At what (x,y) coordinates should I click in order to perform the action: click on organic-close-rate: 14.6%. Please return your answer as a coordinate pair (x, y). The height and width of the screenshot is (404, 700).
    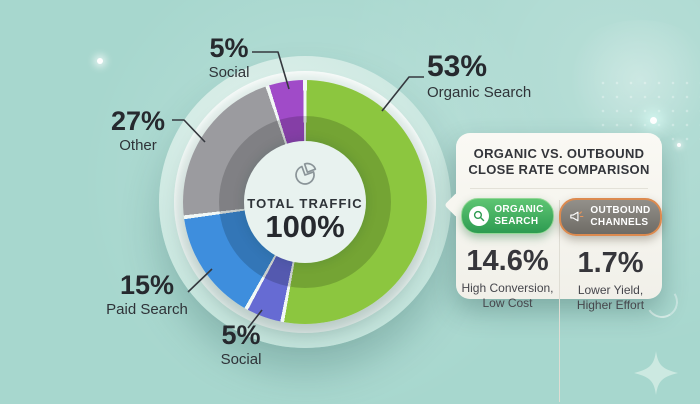
    Looking at the image, I should click on (507, 260).